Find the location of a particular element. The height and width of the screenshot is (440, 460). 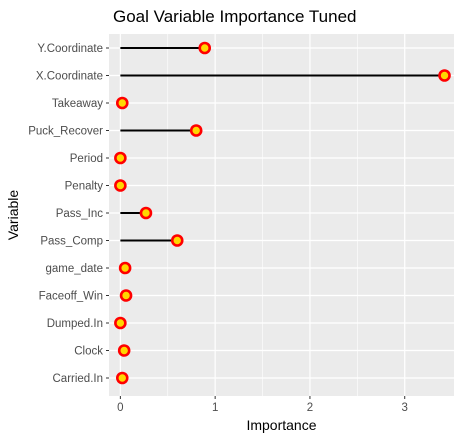

y-tick-label: Clock is located at coordinates (88, 352).